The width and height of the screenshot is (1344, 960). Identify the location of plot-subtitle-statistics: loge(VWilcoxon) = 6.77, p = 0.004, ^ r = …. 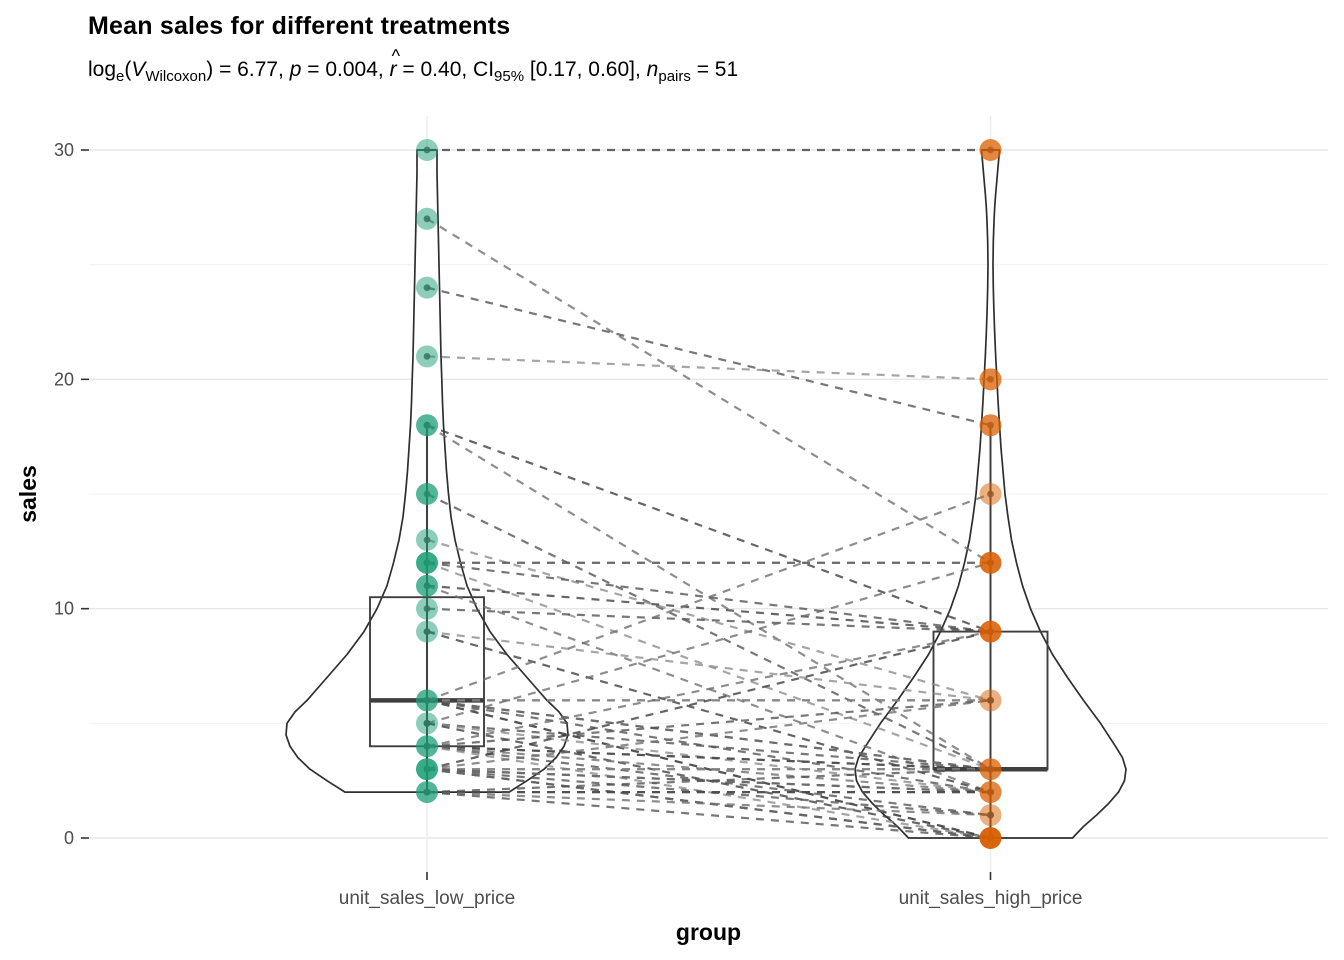
(413, 65).